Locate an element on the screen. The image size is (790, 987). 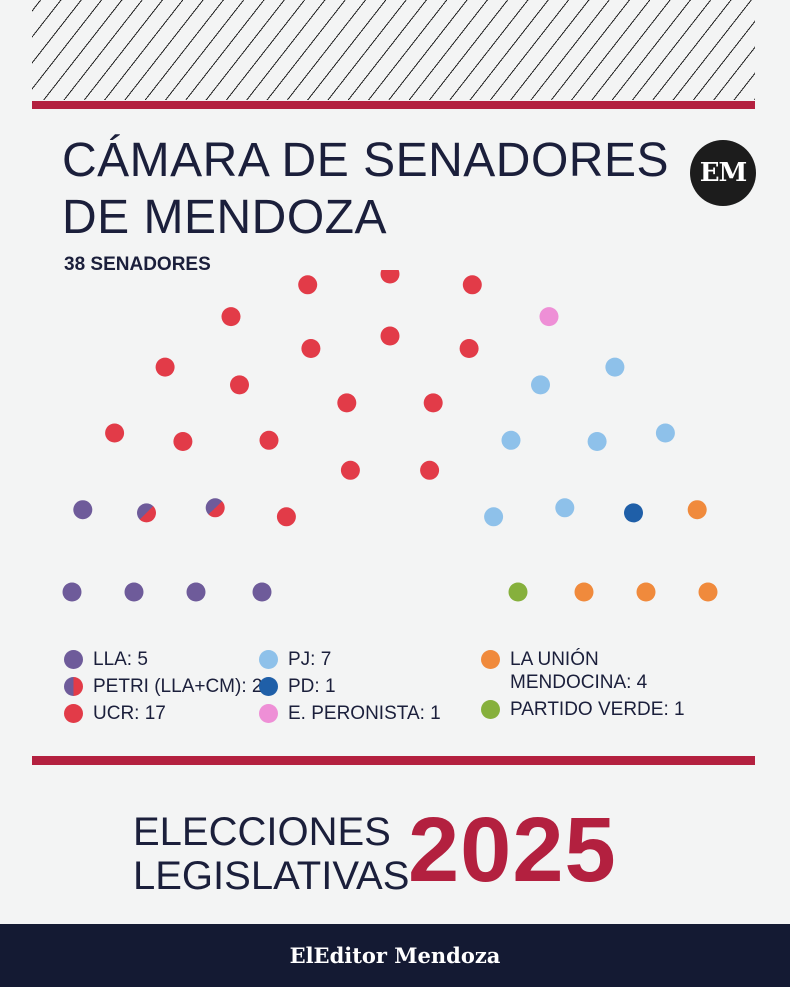
title-line-2: DE MENDOZA is located at coordinates (225, 217).